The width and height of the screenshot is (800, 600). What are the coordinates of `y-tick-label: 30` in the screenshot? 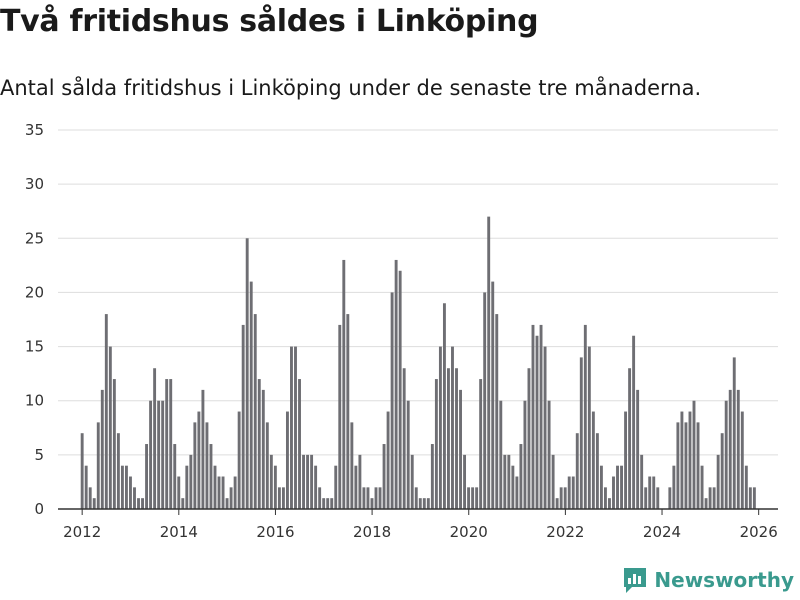 It's located at (34, 184).